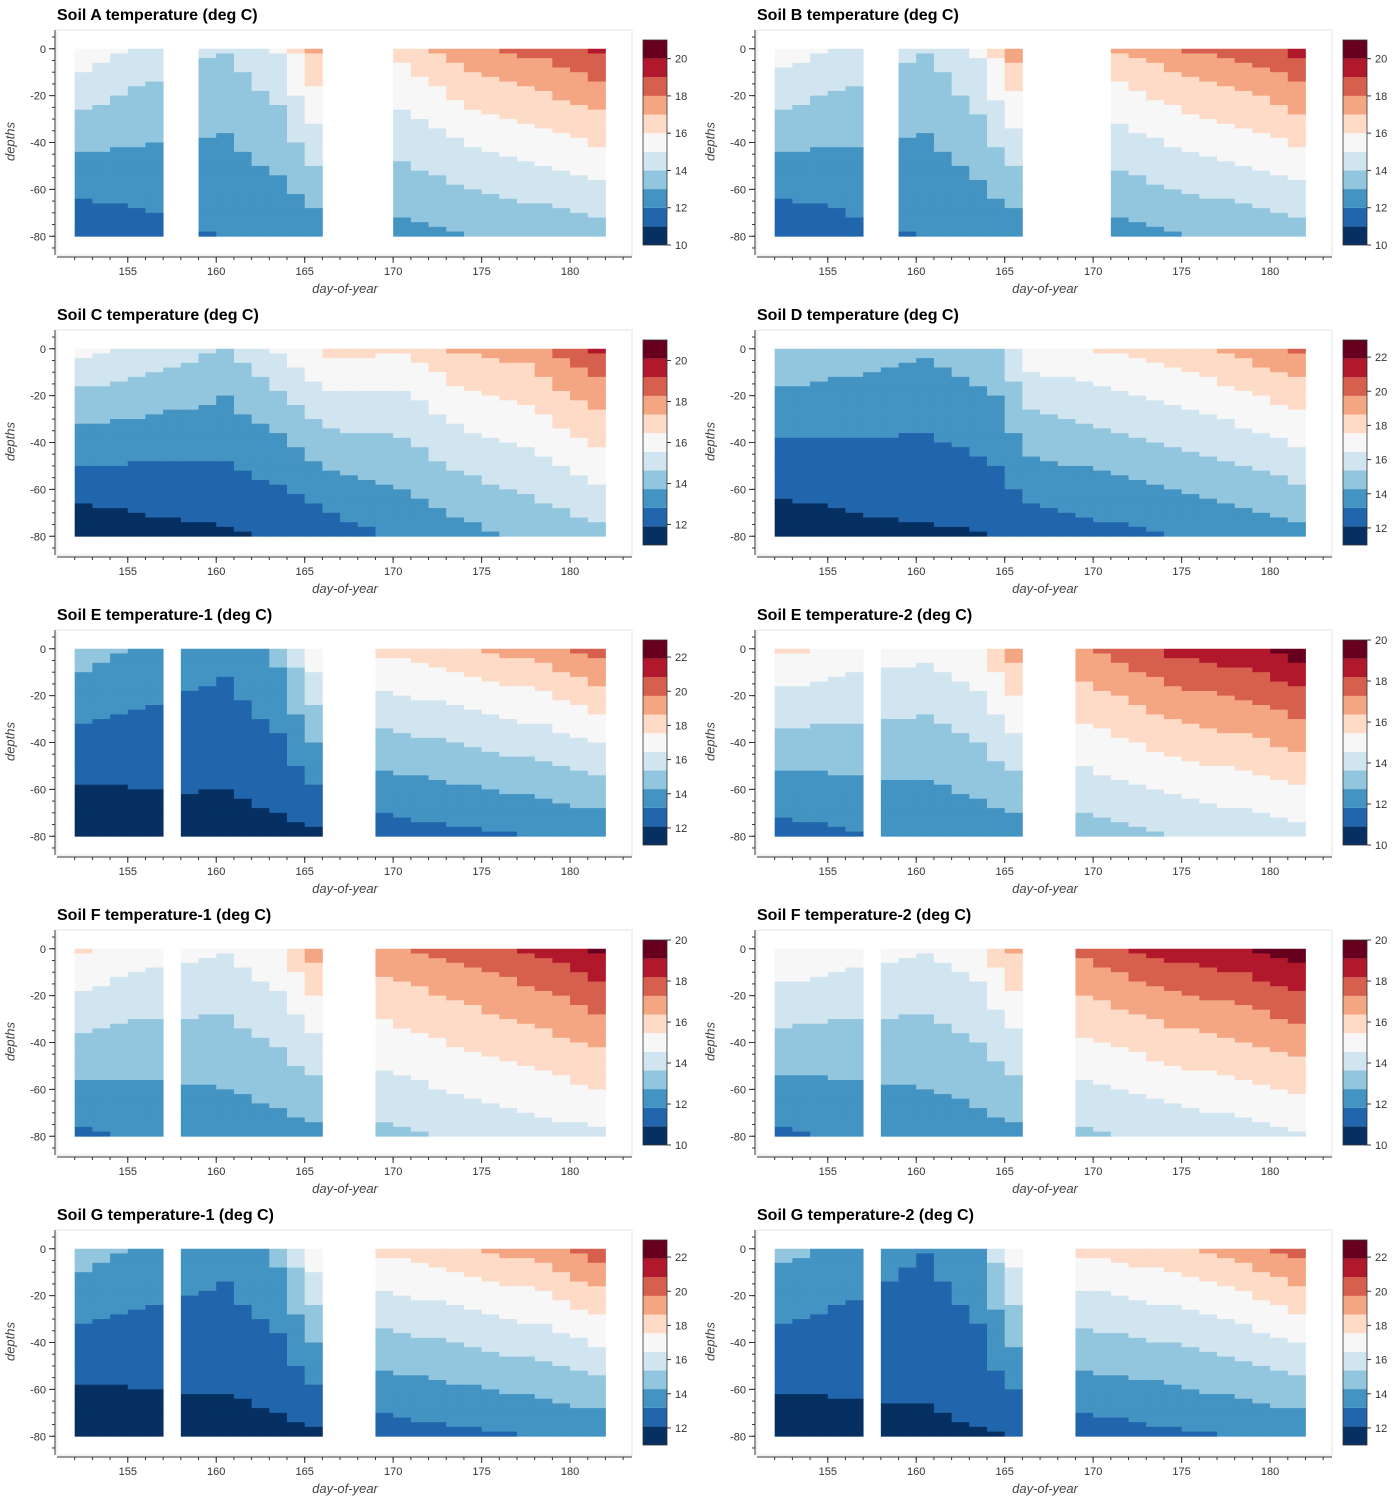 The width and height of the screenshot is (1400, 1500). I want to click on colorbar-swatch, so click(655, 498).